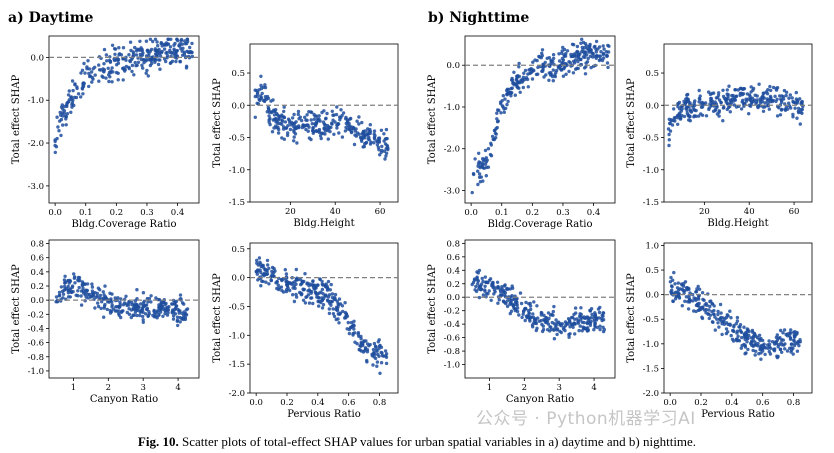  I want to click on y-tick-label: -0.6, so click(36, 344).